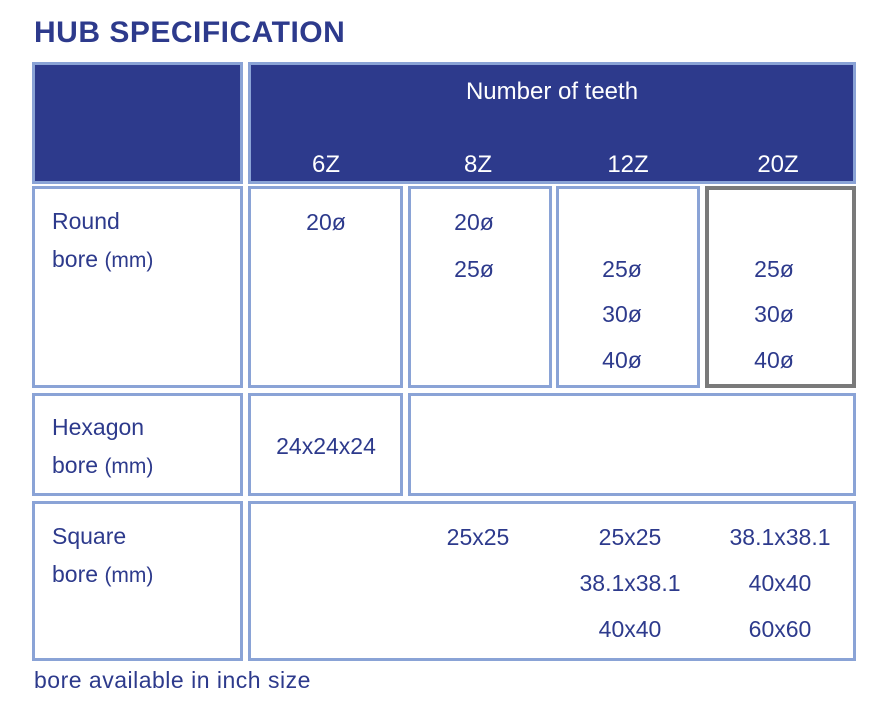 Image resolution: width=888 pixels, height=705 pixels. I want to click on teeth-group-label: Number of teeth, so click(552, 91).